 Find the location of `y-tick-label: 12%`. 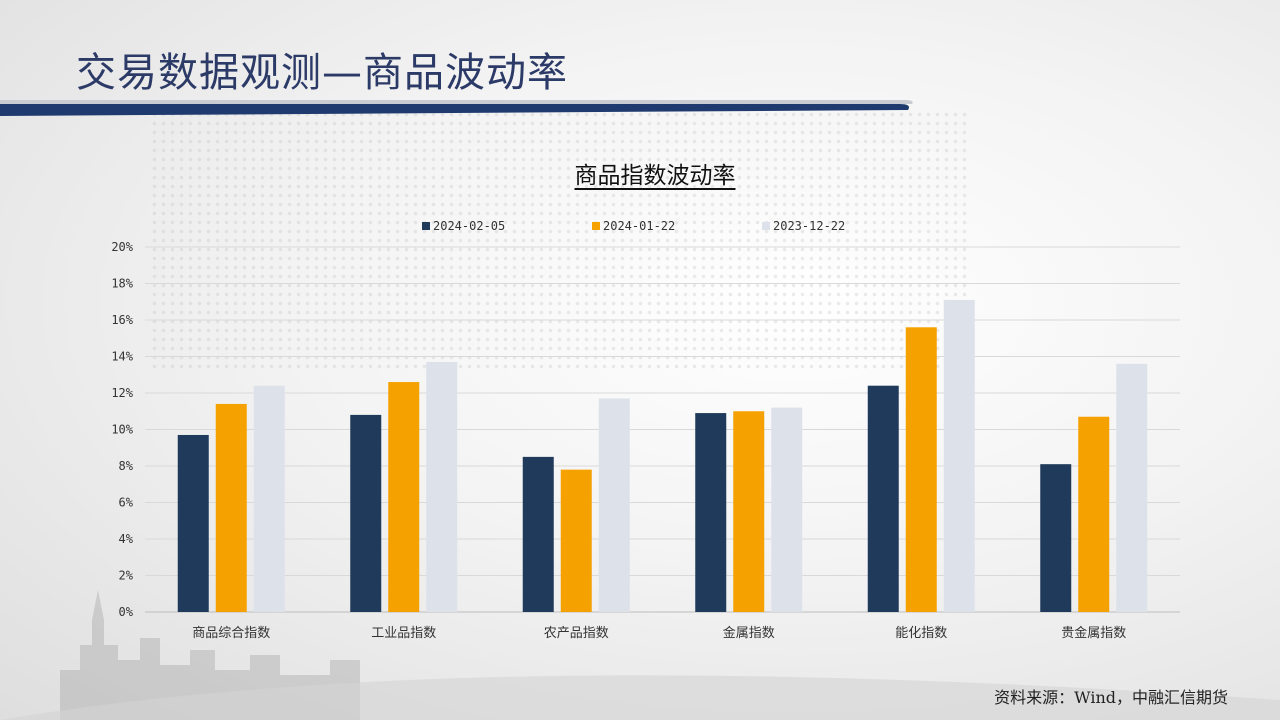

y-tick-label: 12% is located at coordinates (122, 393).